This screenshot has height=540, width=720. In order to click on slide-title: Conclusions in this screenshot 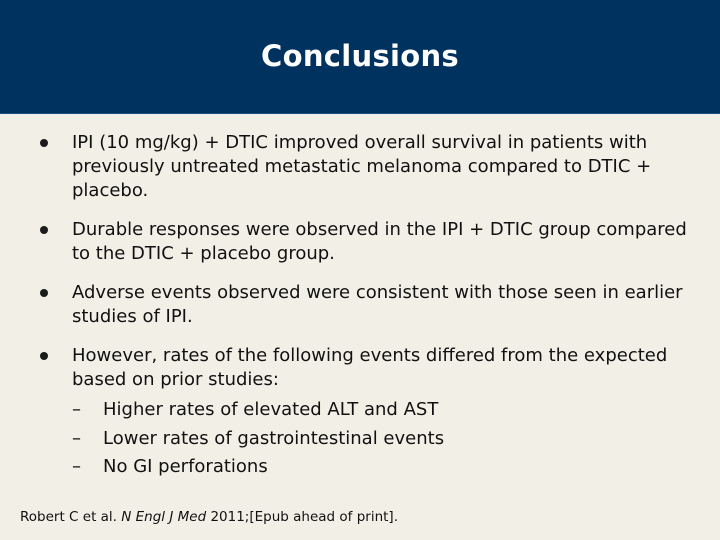, I will do `click(360, 56)`.